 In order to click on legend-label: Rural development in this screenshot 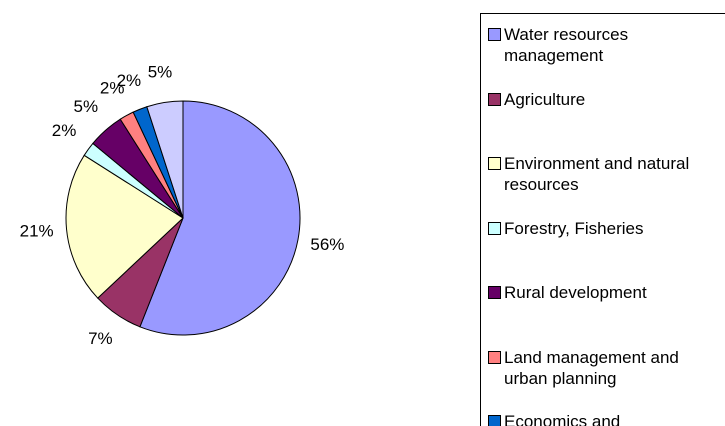, I will do `click(575, 292)`.